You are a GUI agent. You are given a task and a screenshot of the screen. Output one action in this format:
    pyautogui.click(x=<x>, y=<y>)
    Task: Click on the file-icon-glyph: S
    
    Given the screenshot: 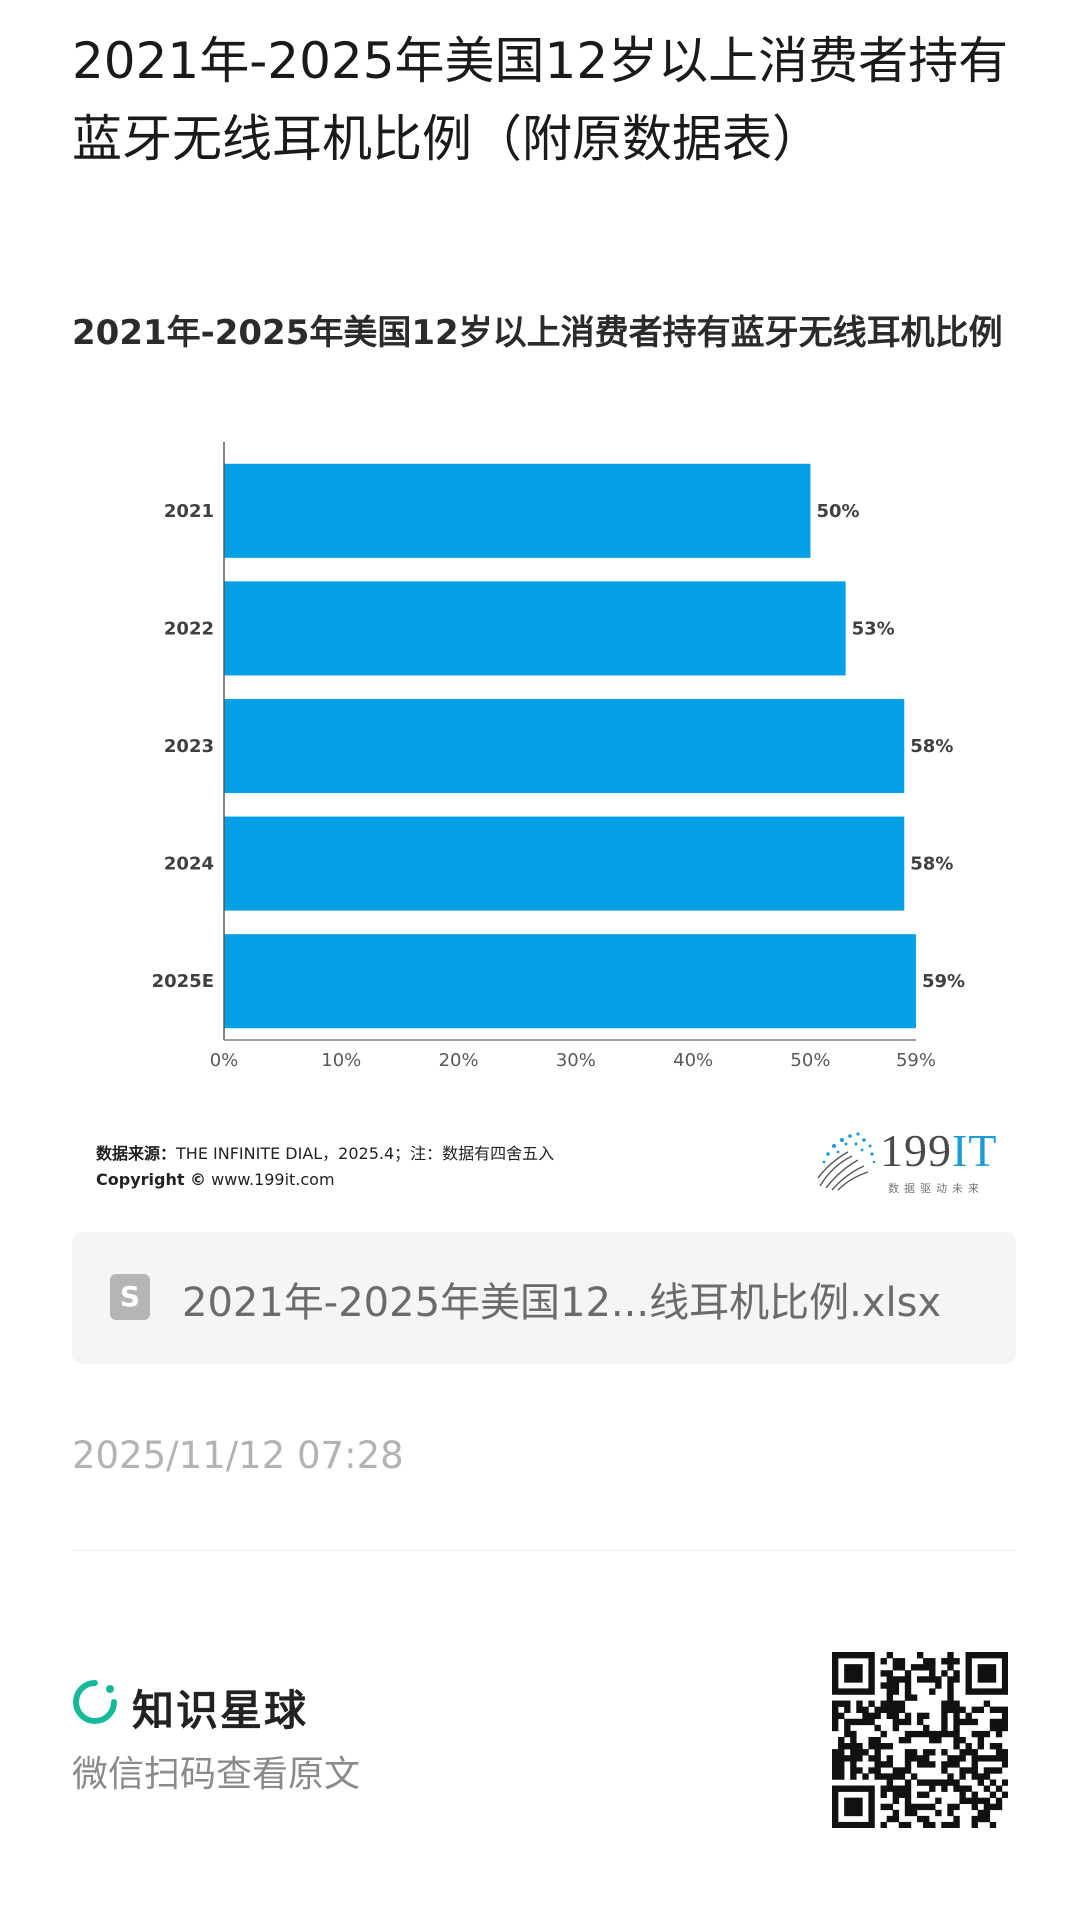 What is the action you would take?
    pyautogui.click(x=130, y=1296)
    